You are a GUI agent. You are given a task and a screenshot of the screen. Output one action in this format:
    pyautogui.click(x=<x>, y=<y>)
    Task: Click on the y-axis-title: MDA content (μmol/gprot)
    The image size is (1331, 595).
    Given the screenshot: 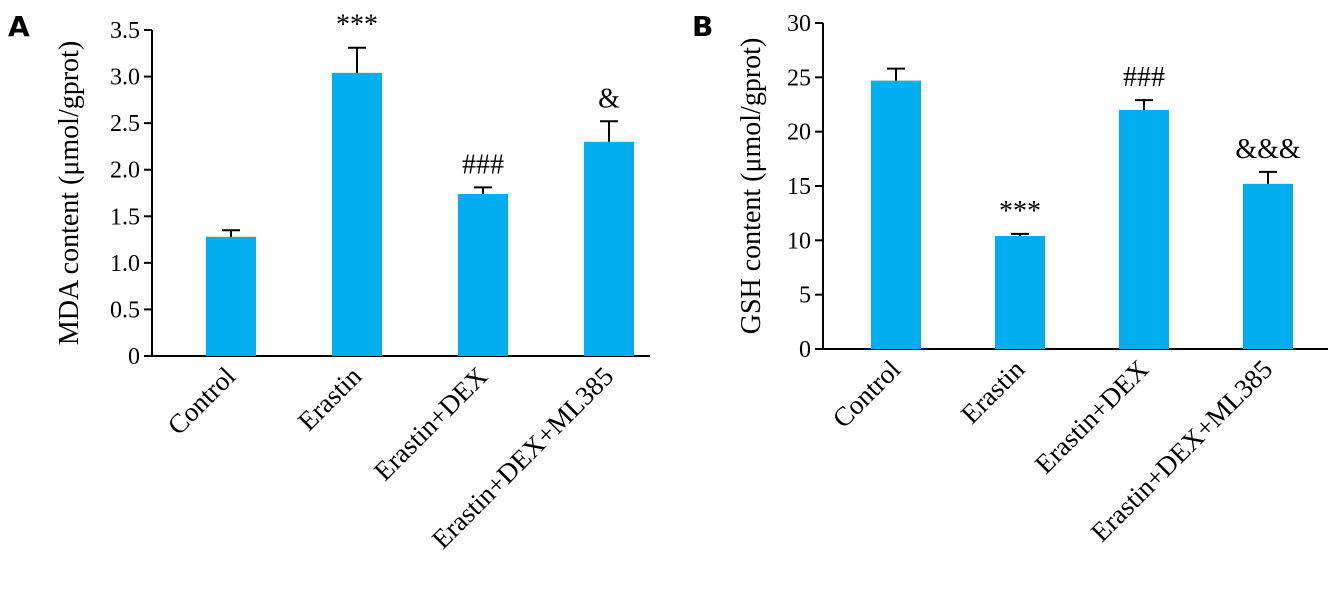 What is the action you would take?
    pyautogui.click(x=69, y=193)
    